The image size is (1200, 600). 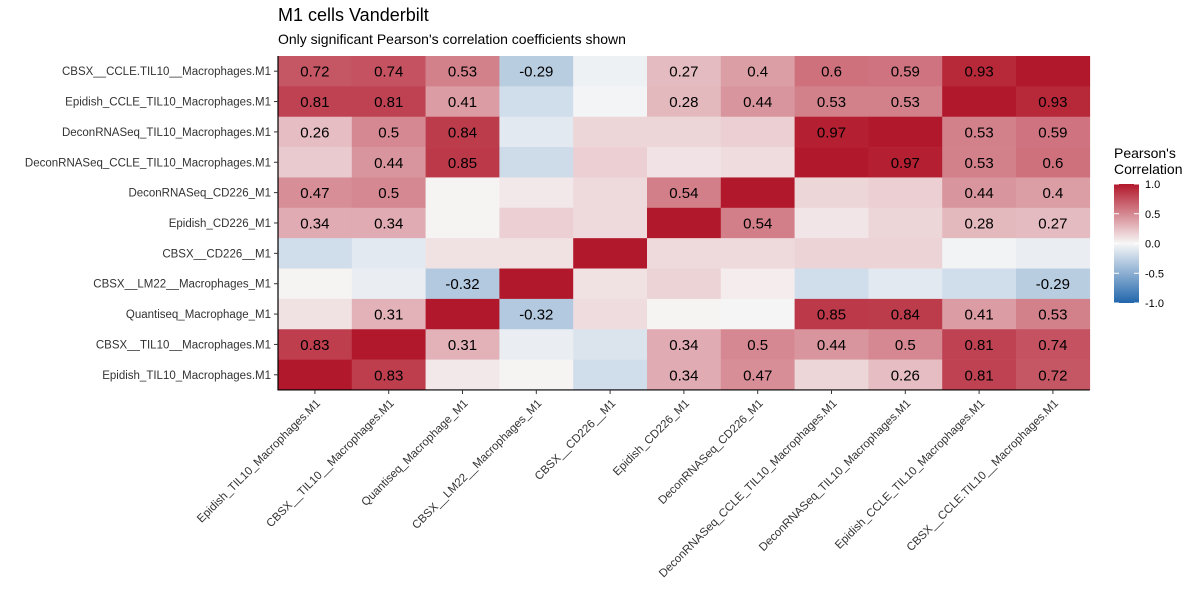 What do you see at coordinates (353, 15) in the screenshot?
I see `chart-title: M1 cells Vanderbilt` at bounding box center [353, 15].